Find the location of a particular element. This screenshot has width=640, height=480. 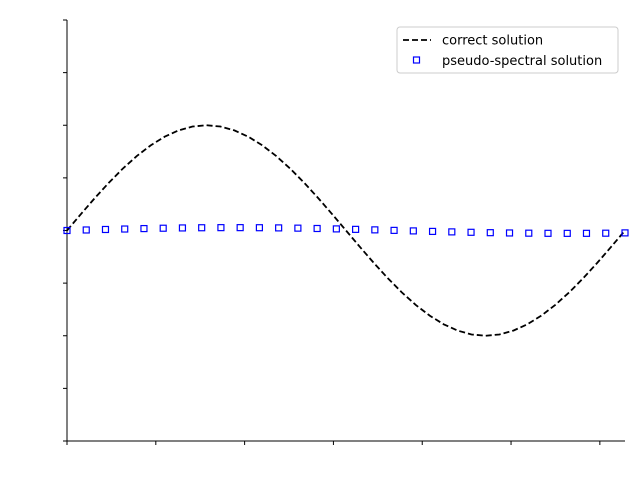

legend-marker-sample is located at coordinates (416, 60).